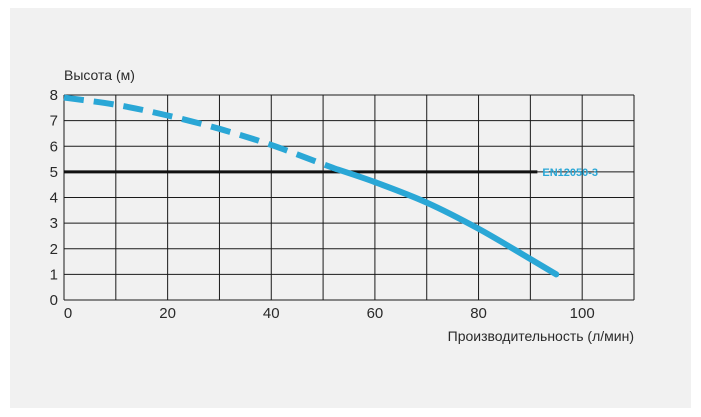 This screenshot has height=417, width=701. I want to click on reference-line-label: EN12050-3, so click(570, 173).